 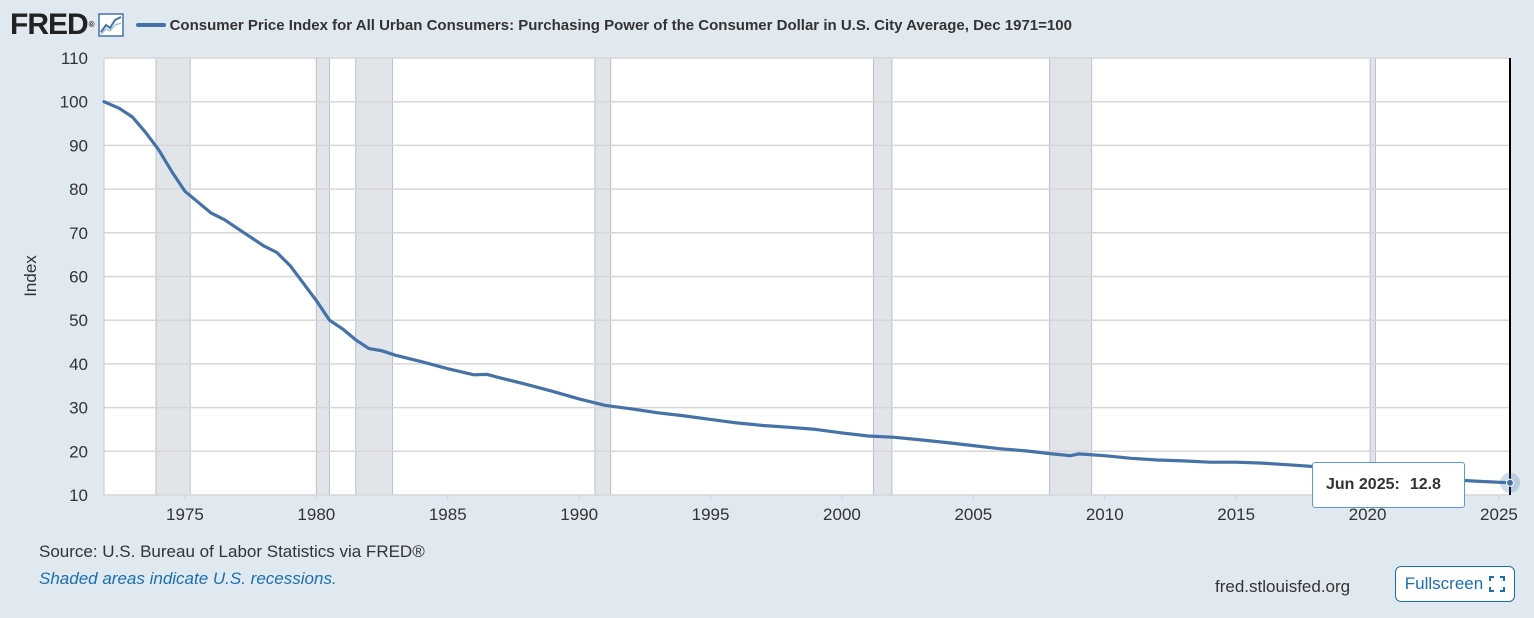 What do you see at coordinates (1105, 514) in the screenshot?
I see `x-tick-label: 2010` at bounding box center [1105, 514].